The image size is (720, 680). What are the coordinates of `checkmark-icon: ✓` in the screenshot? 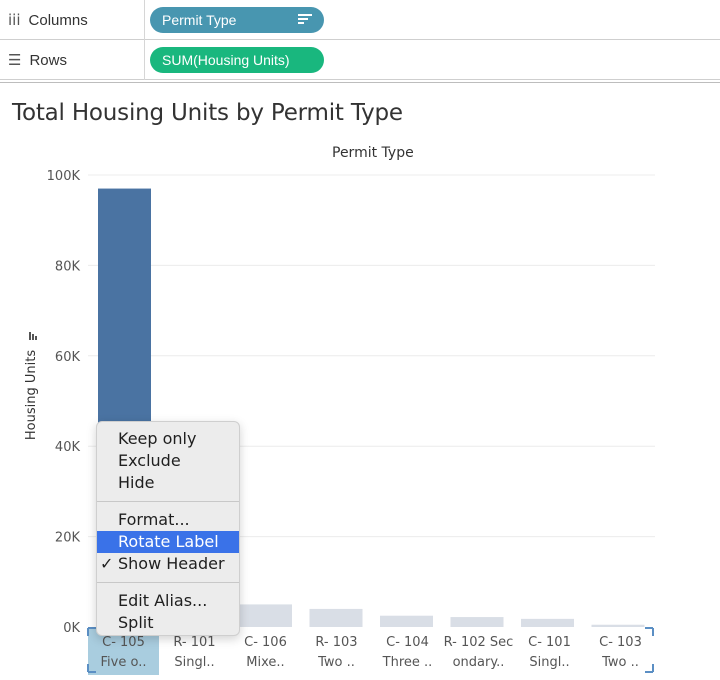 It's located at (107, 563).